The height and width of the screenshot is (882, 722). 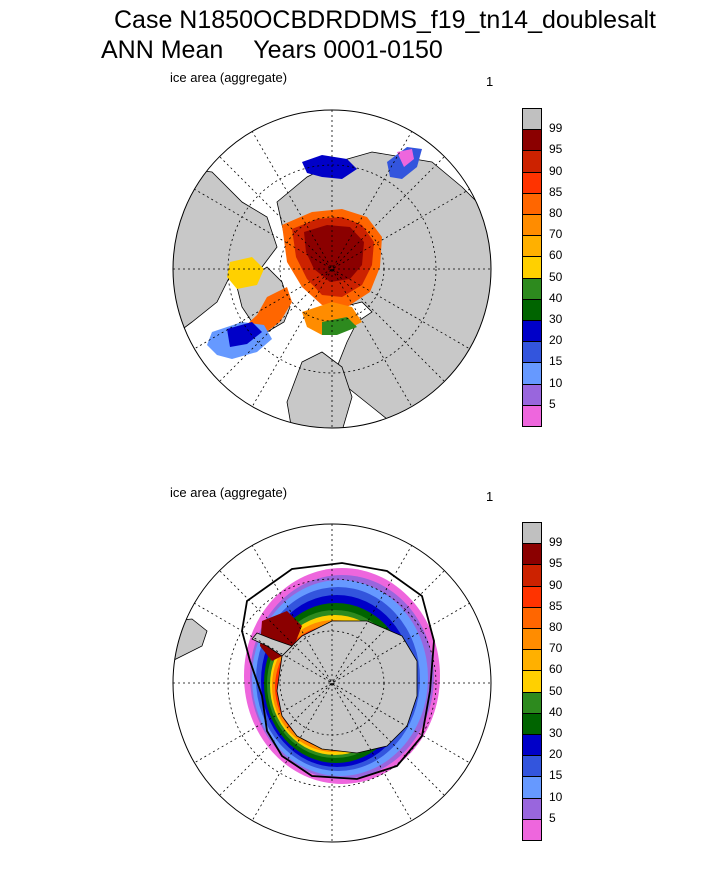 I want to click on north-europe-land, so click(x=319, y=389).